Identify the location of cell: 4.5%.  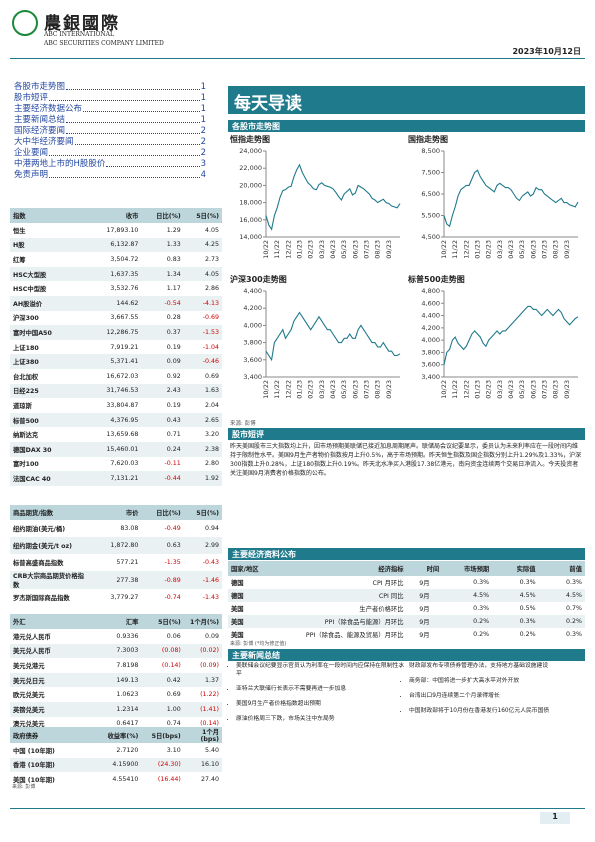
(515, 595).